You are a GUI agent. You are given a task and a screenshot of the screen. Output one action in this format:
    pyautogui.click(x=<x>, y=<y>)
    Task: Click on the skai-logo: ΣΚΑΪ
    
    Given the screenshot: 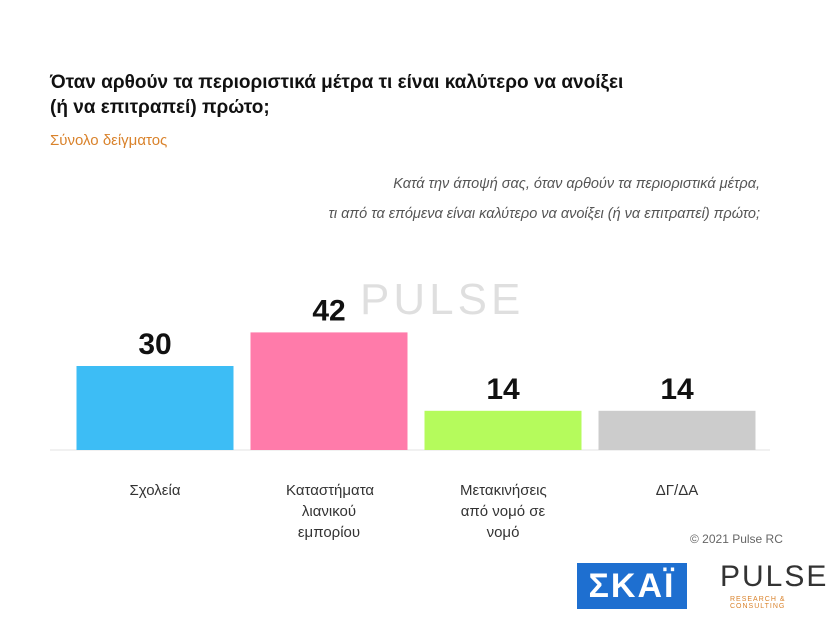 What is the action you would take?
    pyautogui.click(x=632, y=586)
    